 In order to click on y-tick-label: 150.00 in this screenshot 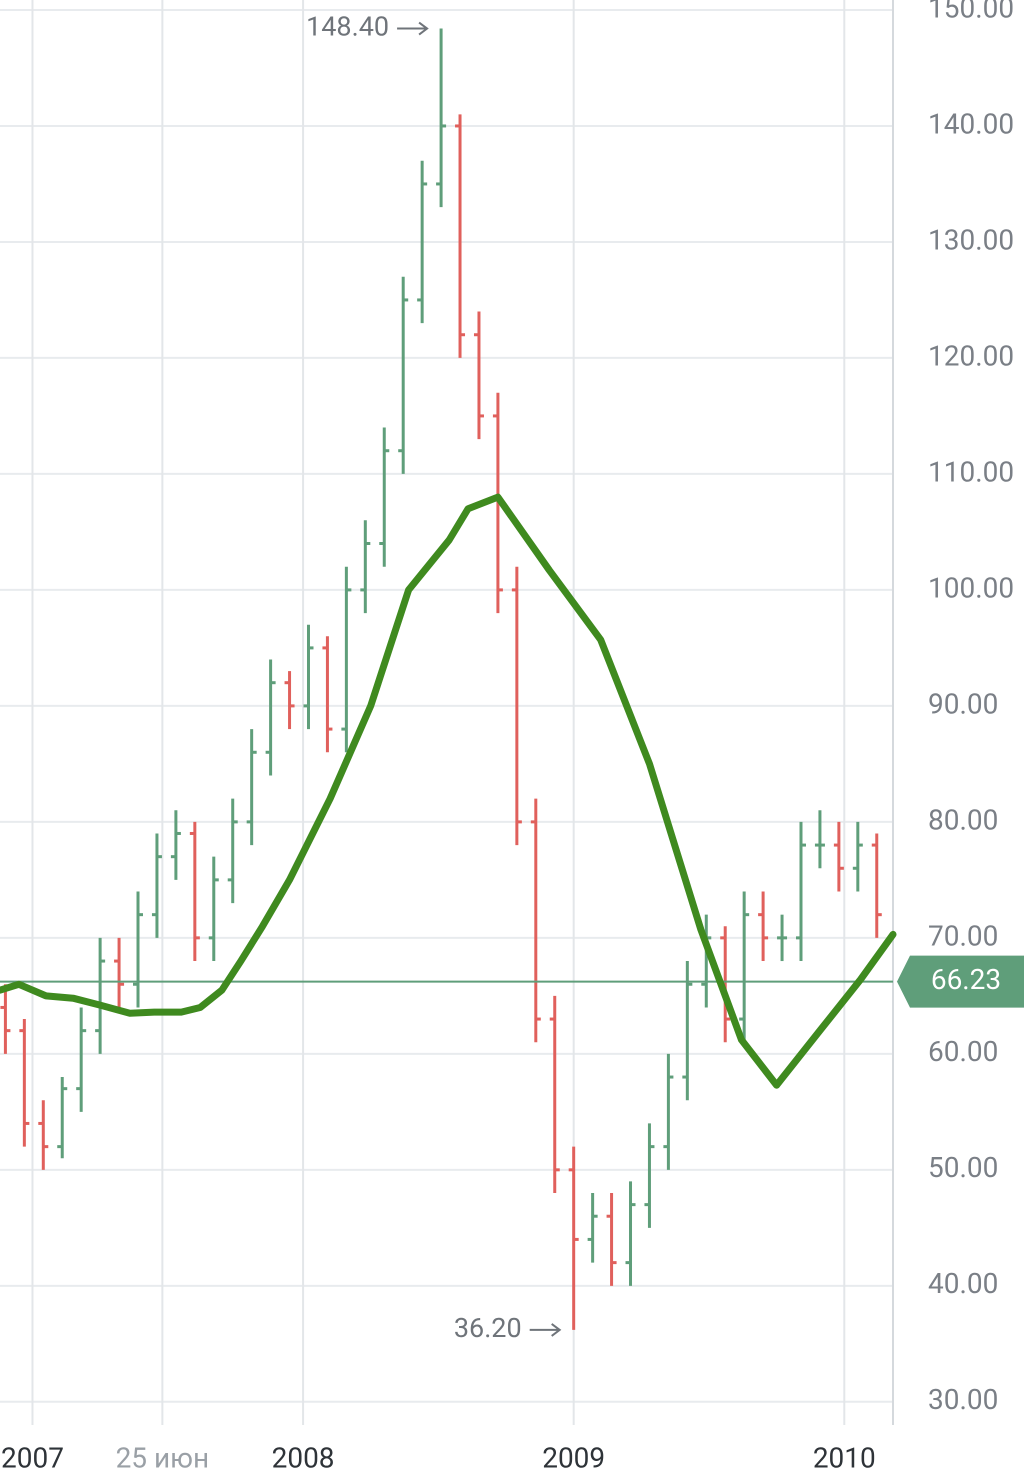, I will do `click(971, 12)`.